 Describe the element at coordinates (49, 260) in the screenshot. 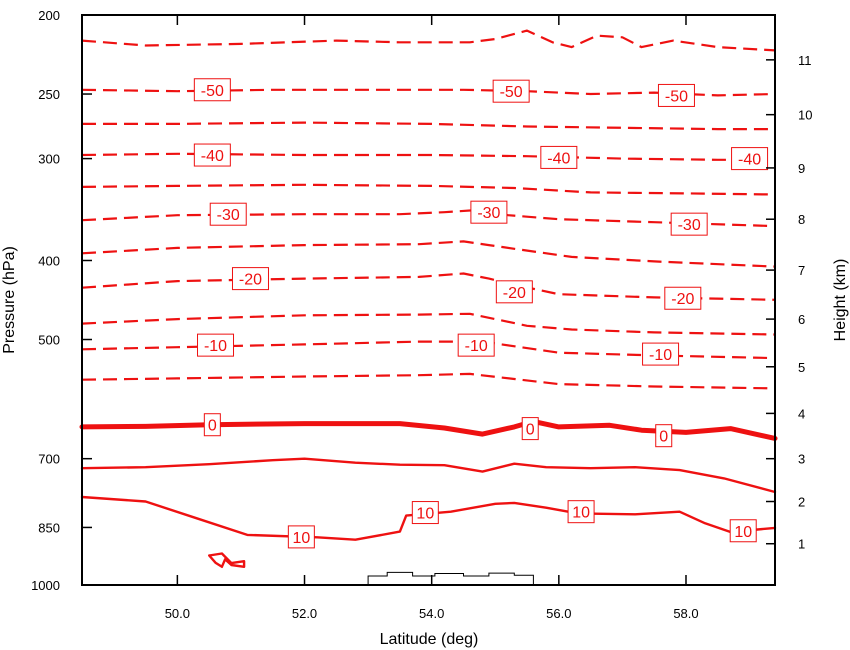

I see `y-tick-label: 400` at that location.